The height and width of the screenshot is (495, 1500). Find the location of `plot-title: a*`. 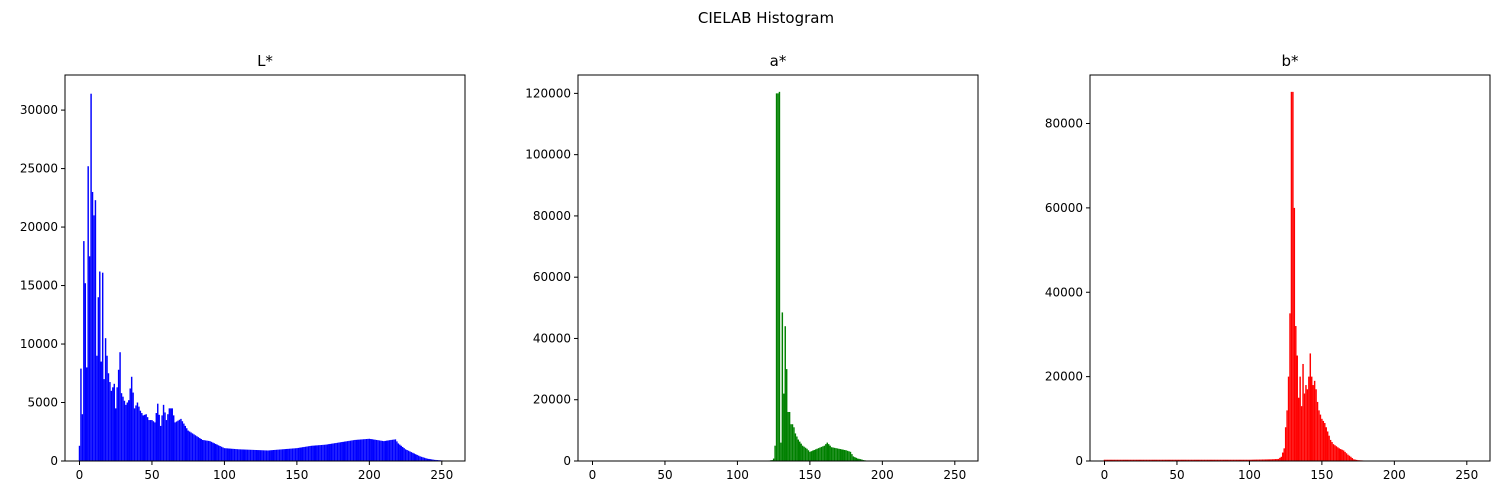

plot-title: a* is located at coordinates (778, 61).